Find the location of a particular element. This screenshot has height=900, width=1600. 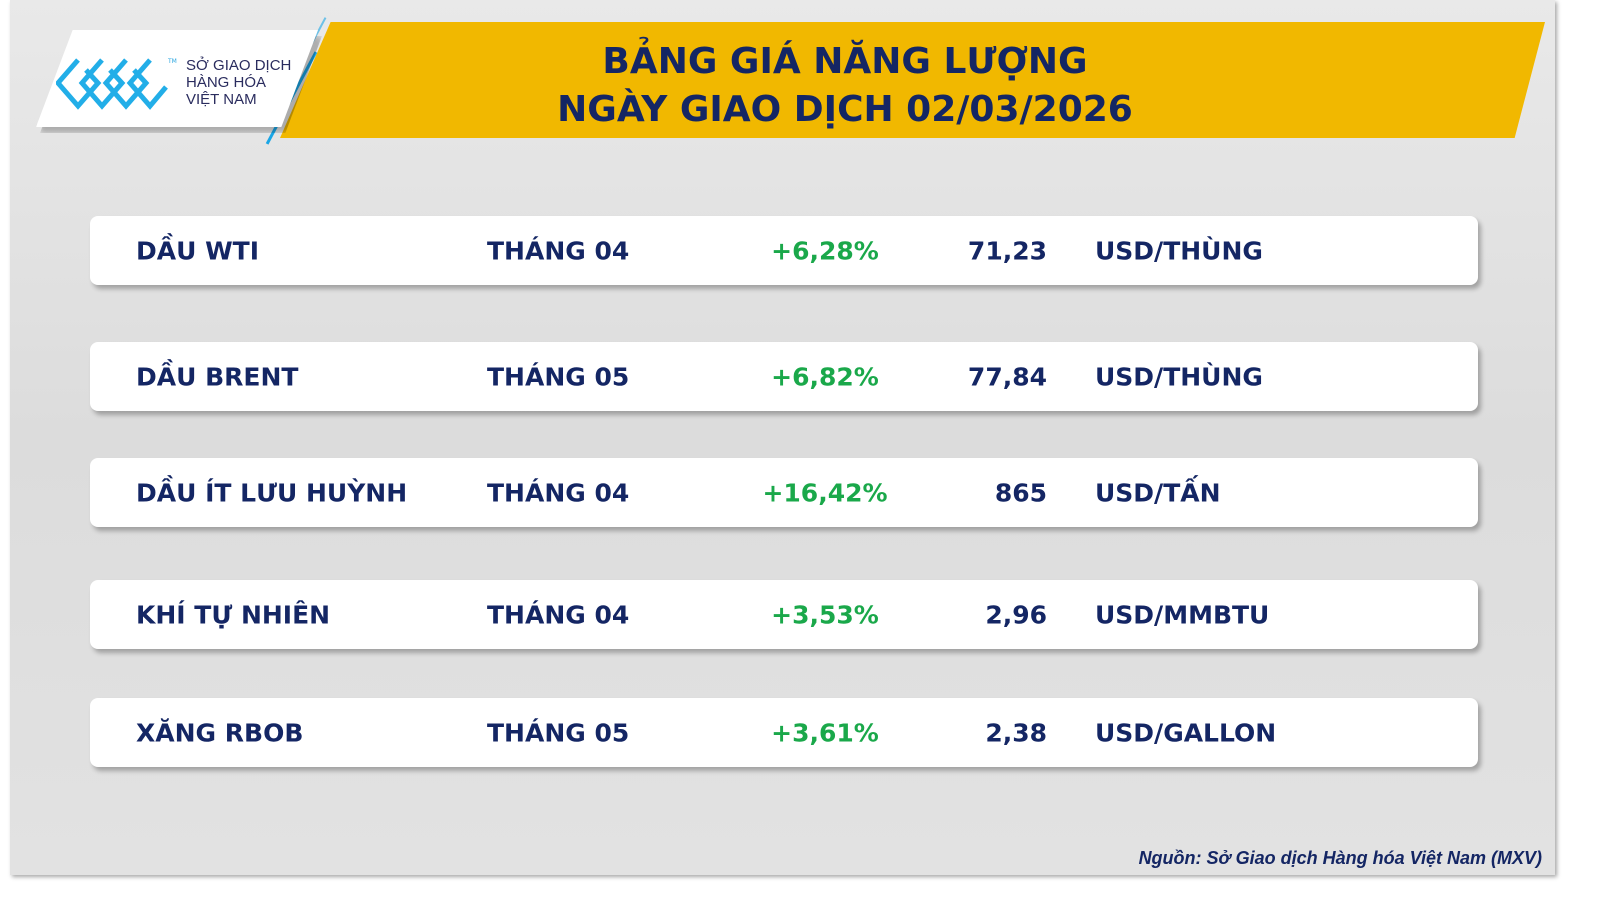

unit: USD/TẤN is located at coordinates (1158, 492).